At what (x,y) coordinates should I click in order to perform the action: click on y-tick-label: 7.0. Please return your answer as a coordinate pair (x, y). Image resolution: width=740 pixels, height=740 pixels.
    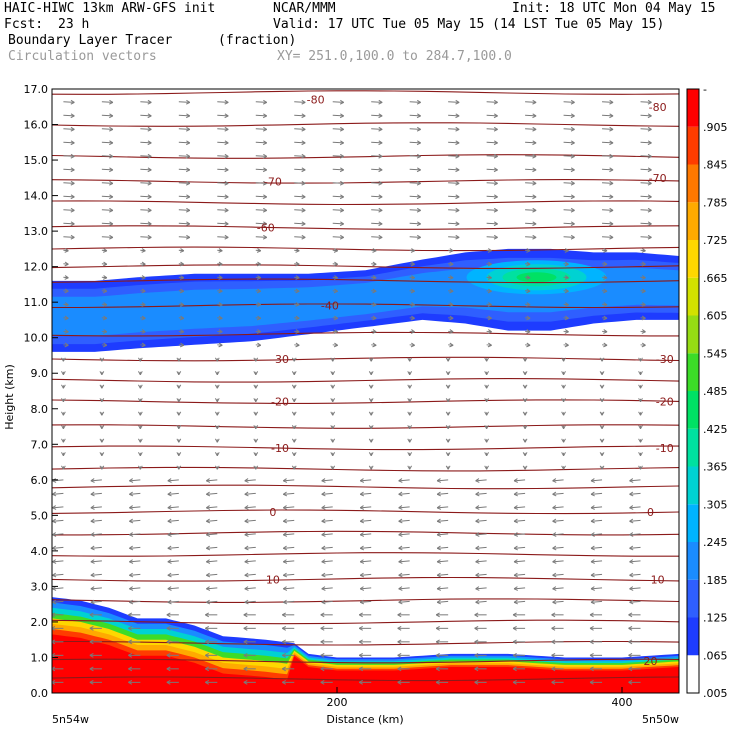
    Looking at the image, I should click on (40, 444).